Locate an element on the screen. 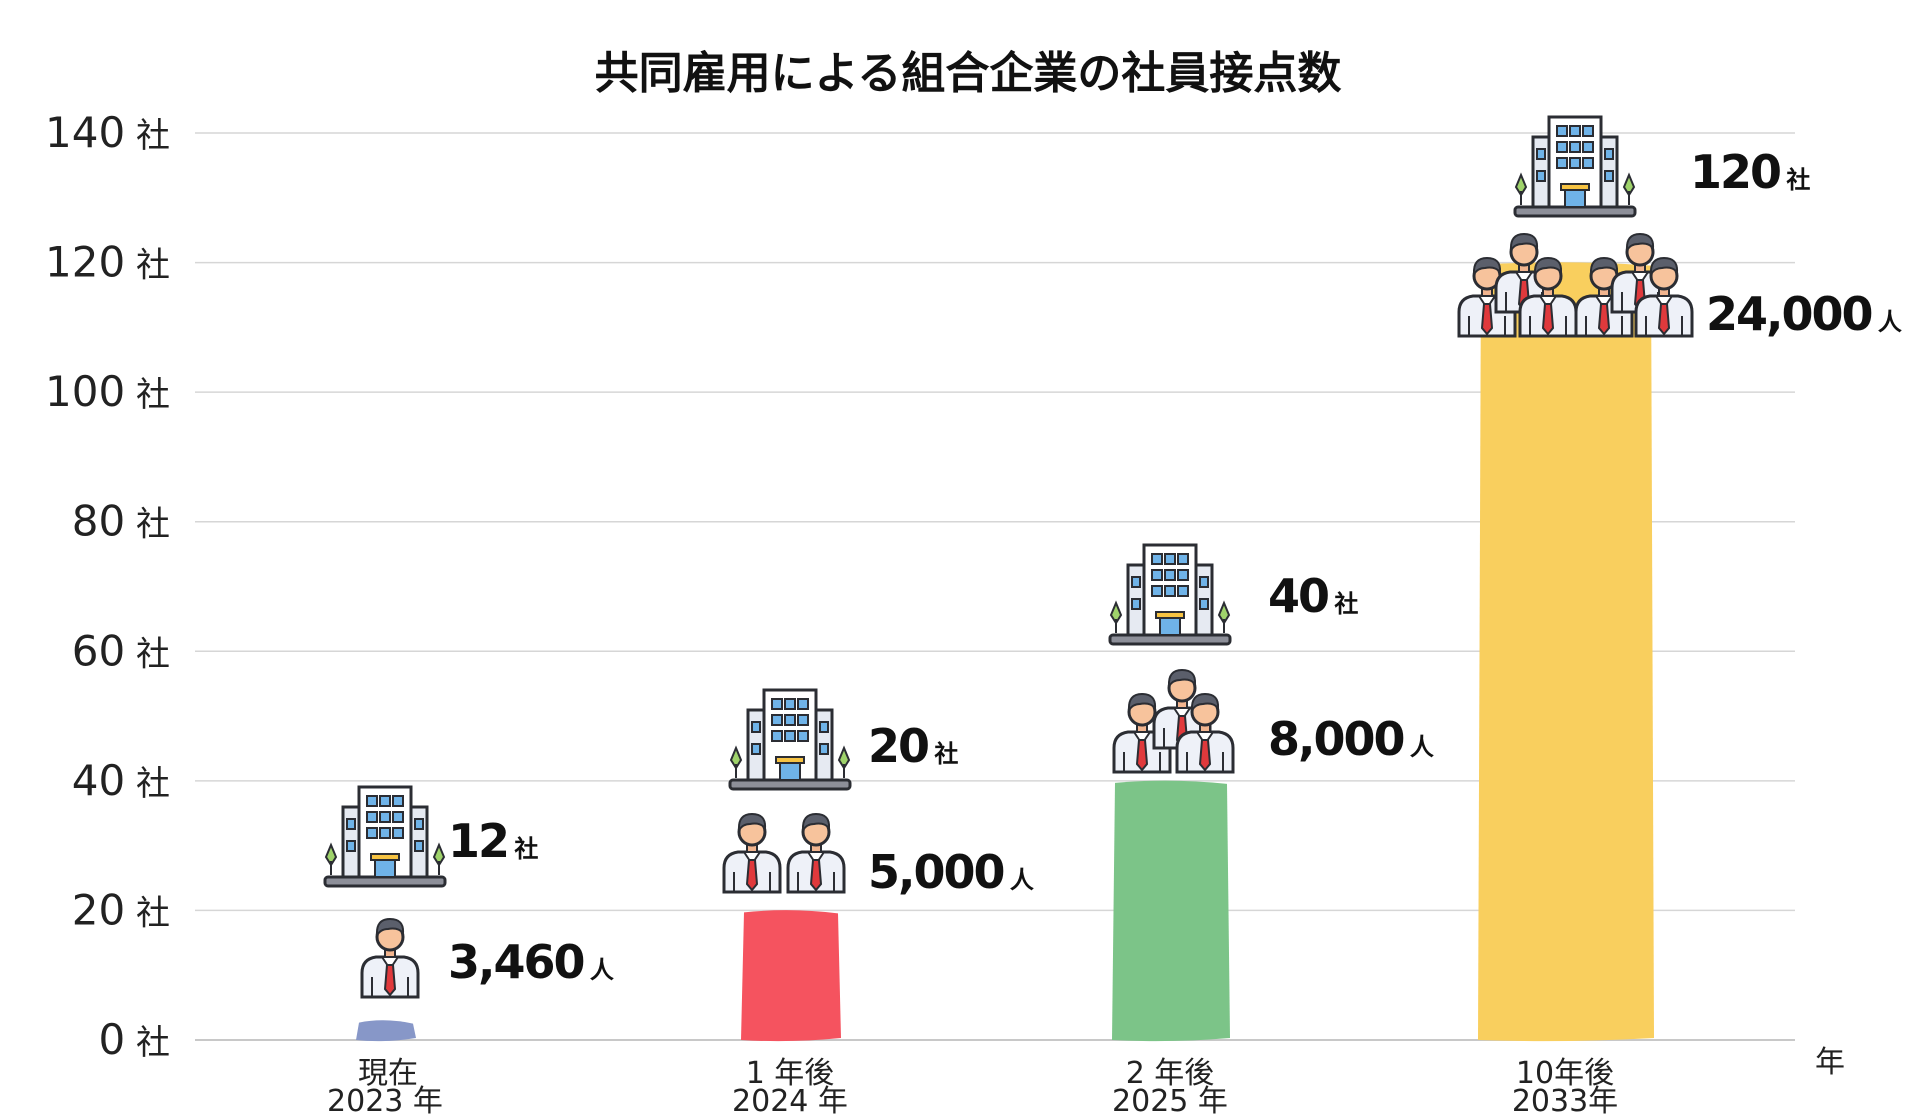 The width and height of the screenshot is (1925, 1117). x-tick-label: 2 年後 is located at coordinates (1170, 1073).